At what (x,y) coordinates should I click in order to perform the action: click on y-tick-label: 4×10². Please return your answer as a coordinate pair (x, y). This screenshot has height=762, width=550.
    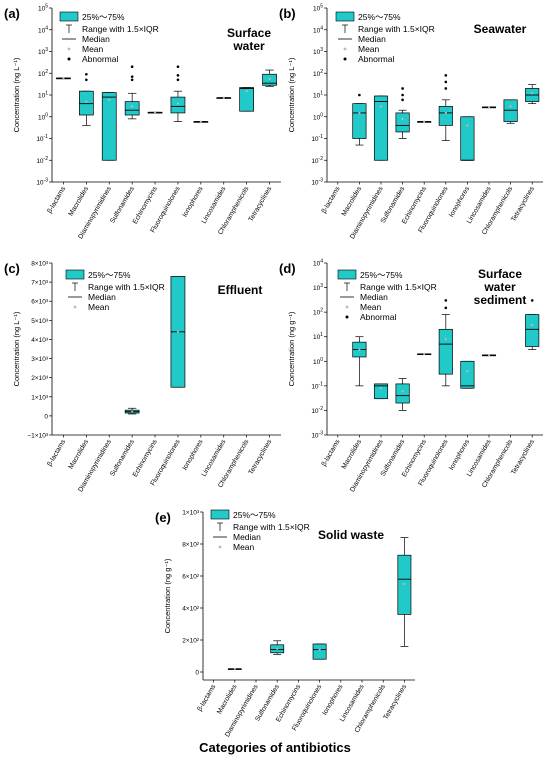
    Looking at the image, I should click on (191, 609).